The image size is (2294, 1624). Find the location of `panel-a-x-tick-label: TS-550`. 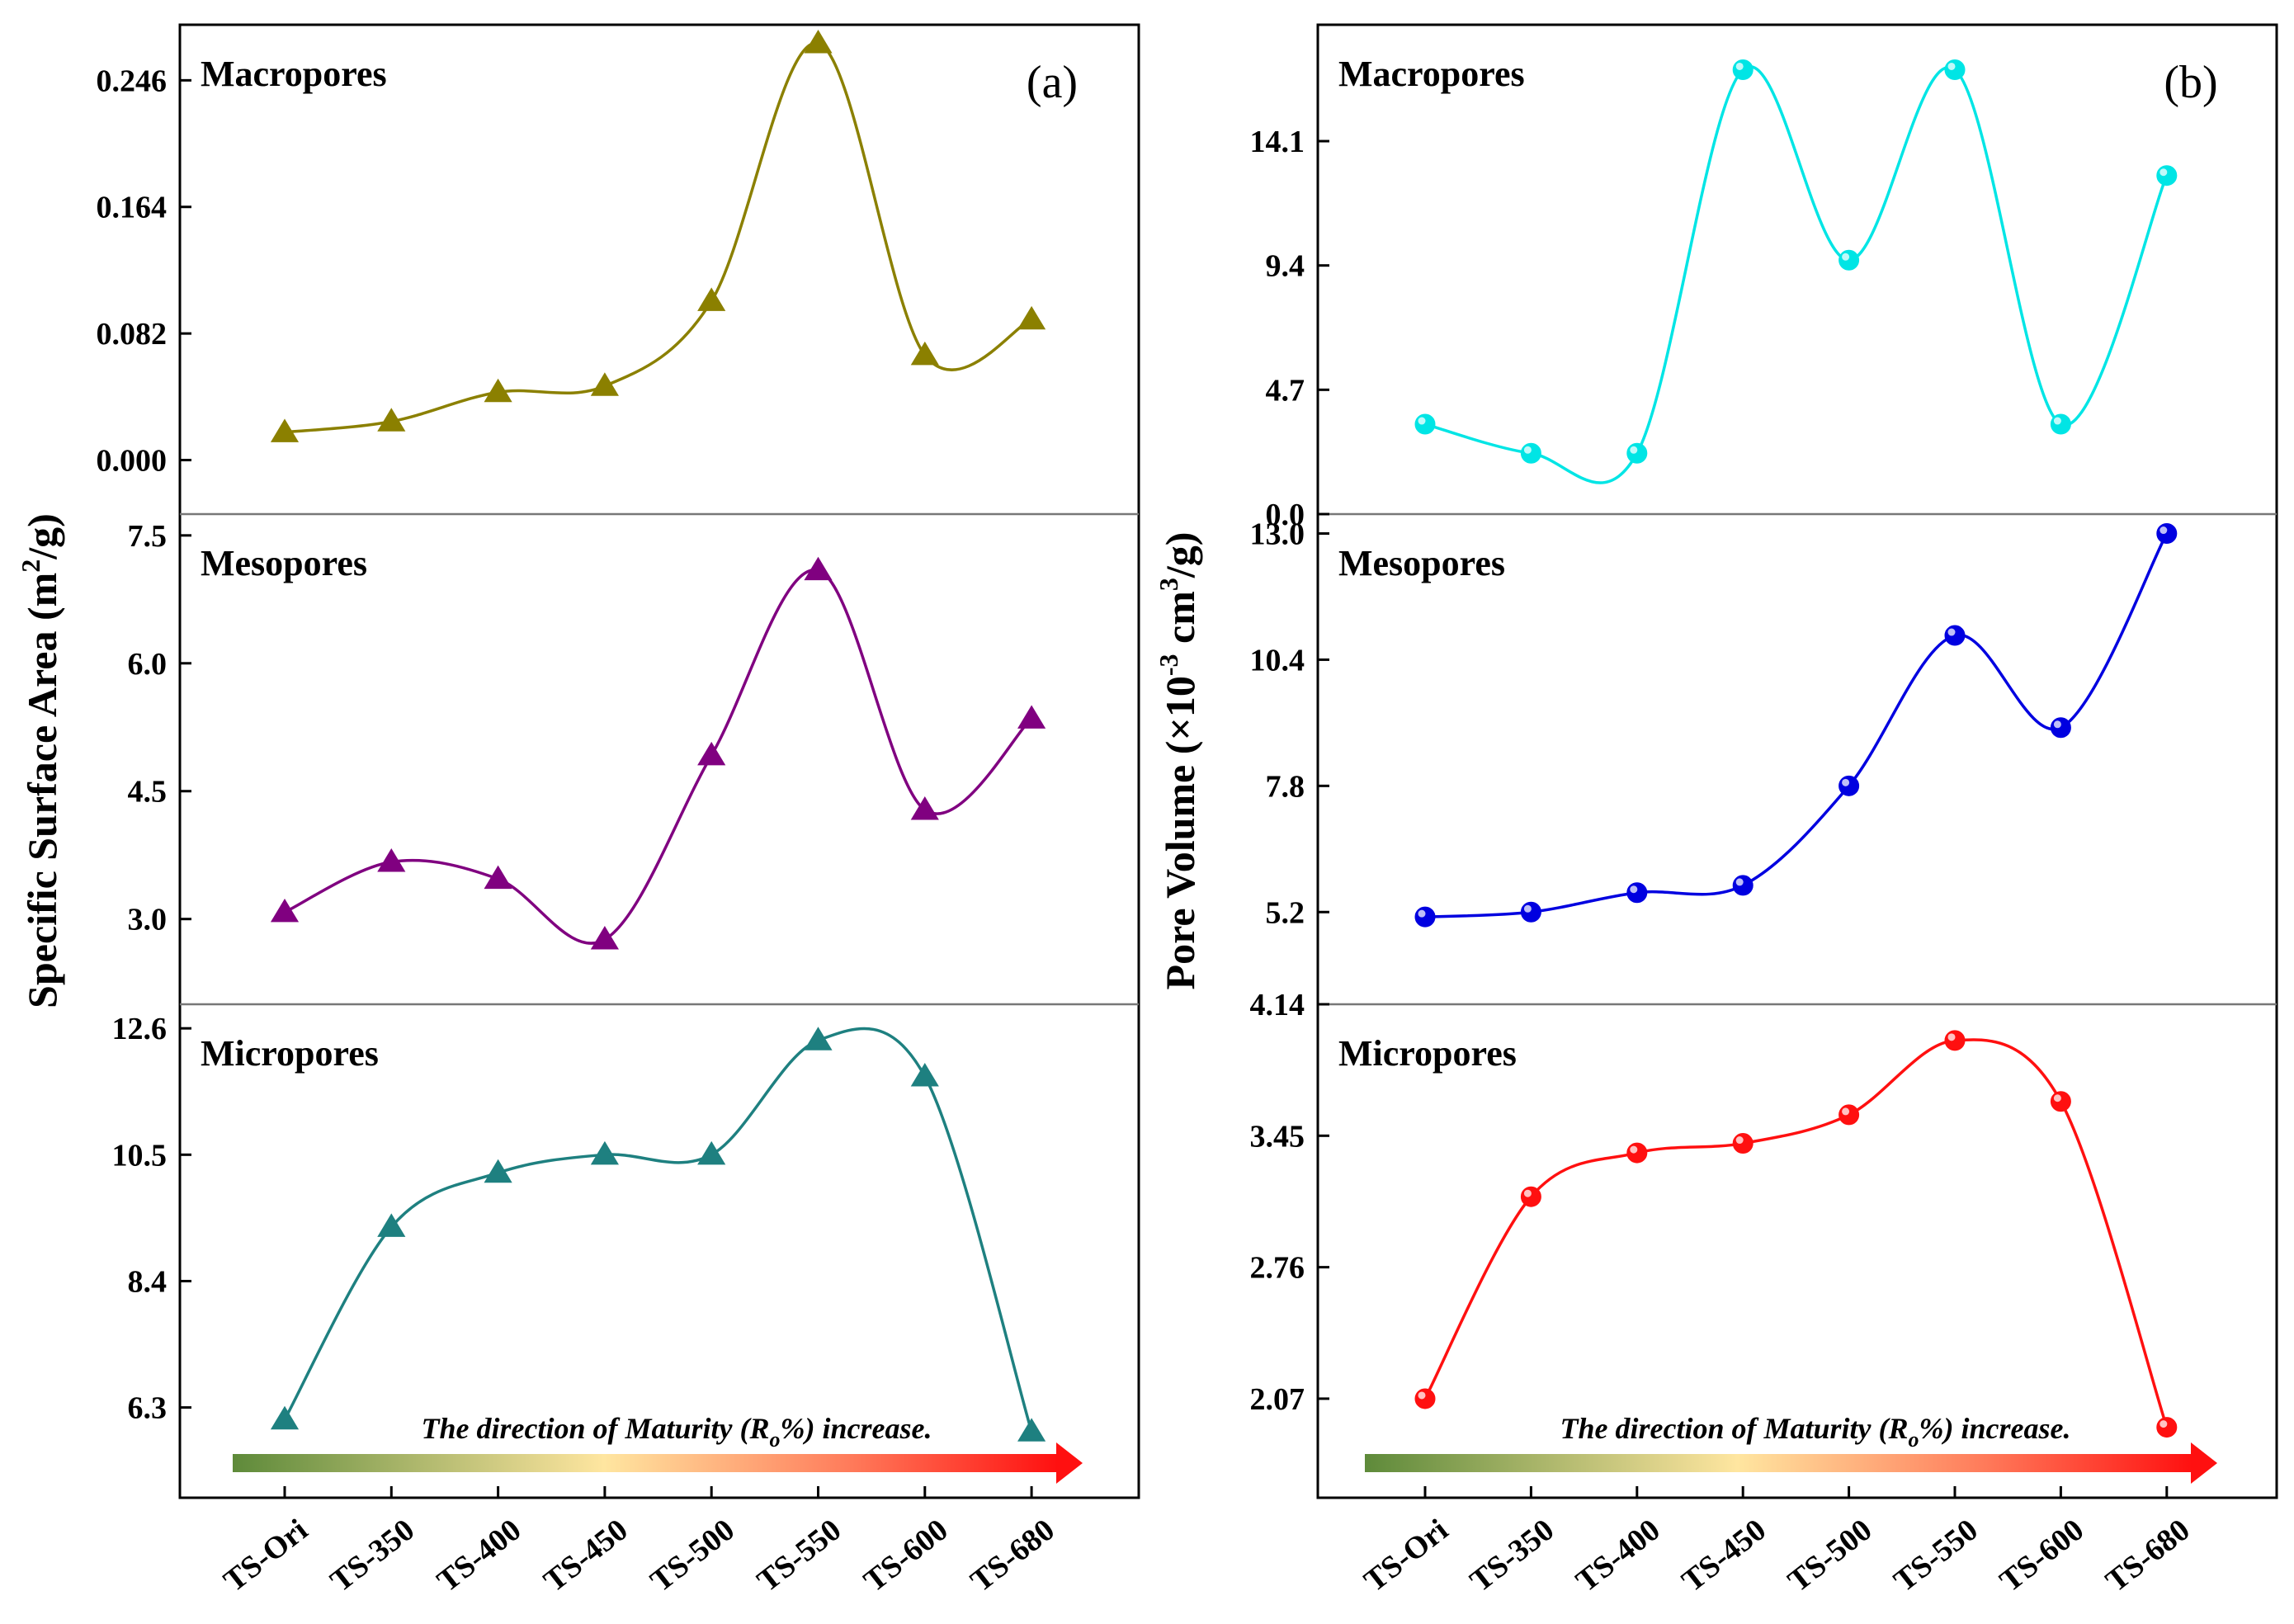

panel-a-x-tick-label: TS-550 is located at coordinates (799, 1556).